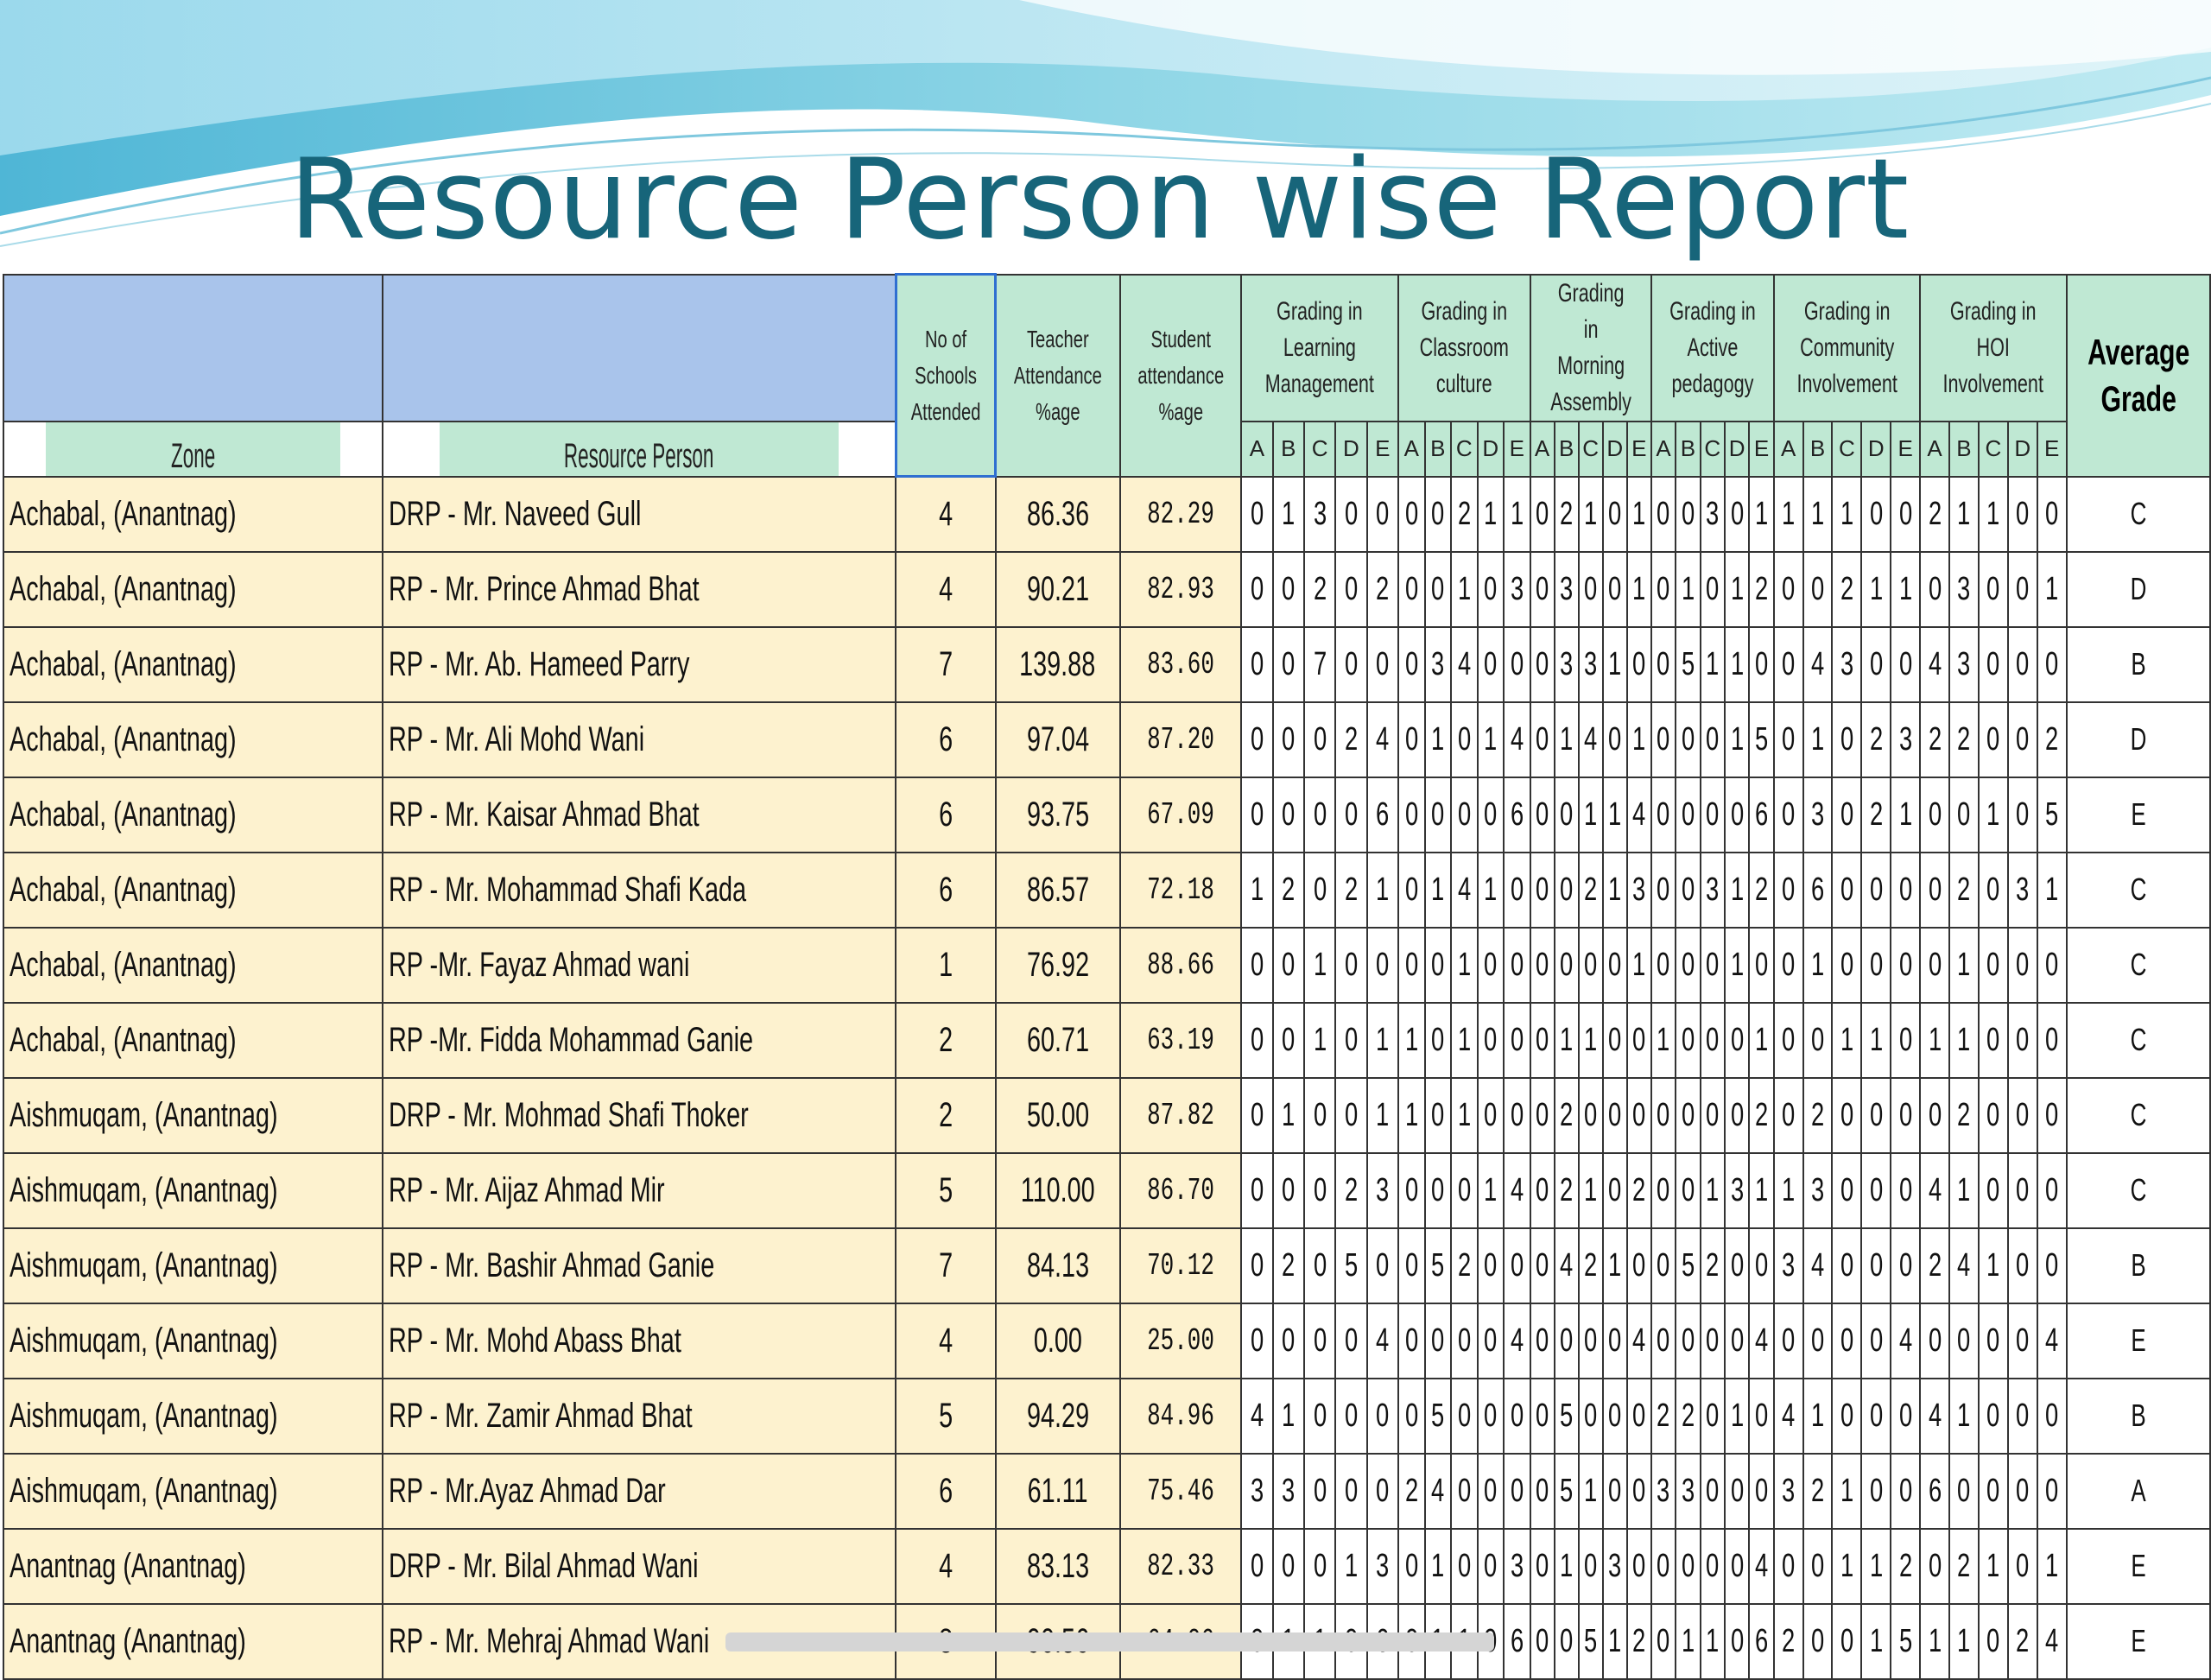 This screenshot has width=2211, height=1680. What do you see at coordinates (193, 589) in the screenshot?
I see `zone-cell: Achabal, (Anantnag)` at bounding box center [193, 589].